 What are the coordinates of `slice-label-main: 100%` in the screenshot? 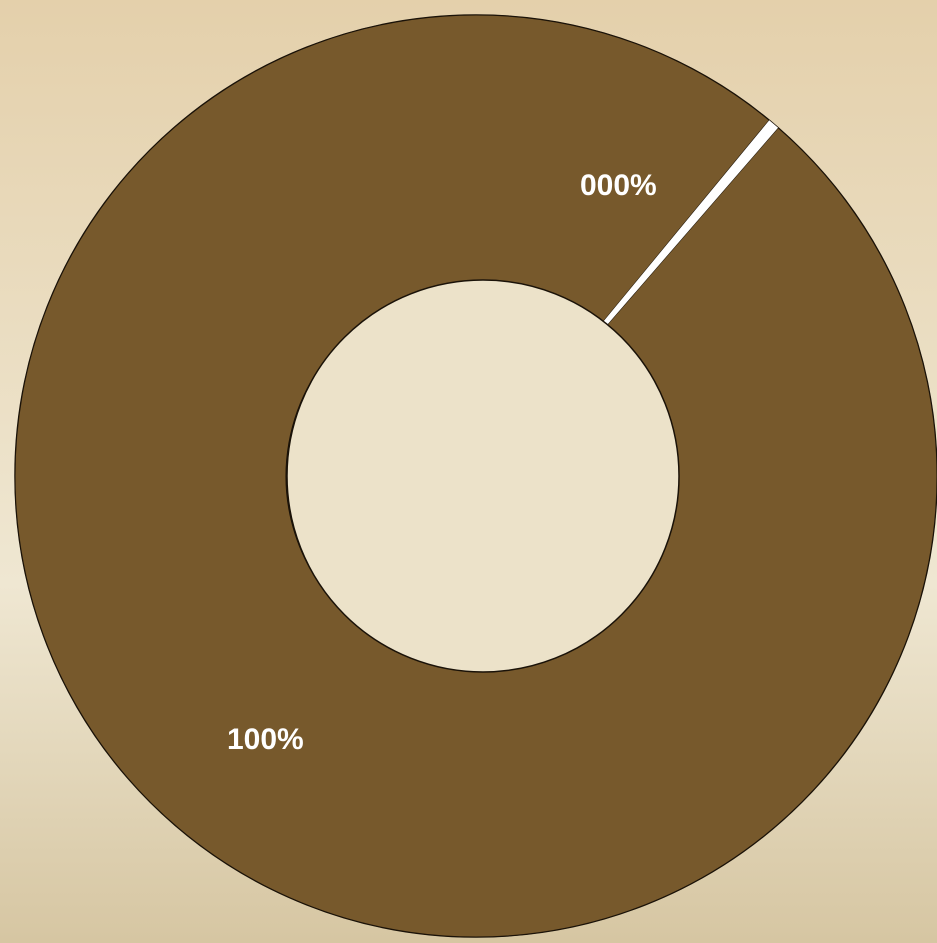 It's located at (265, 739).